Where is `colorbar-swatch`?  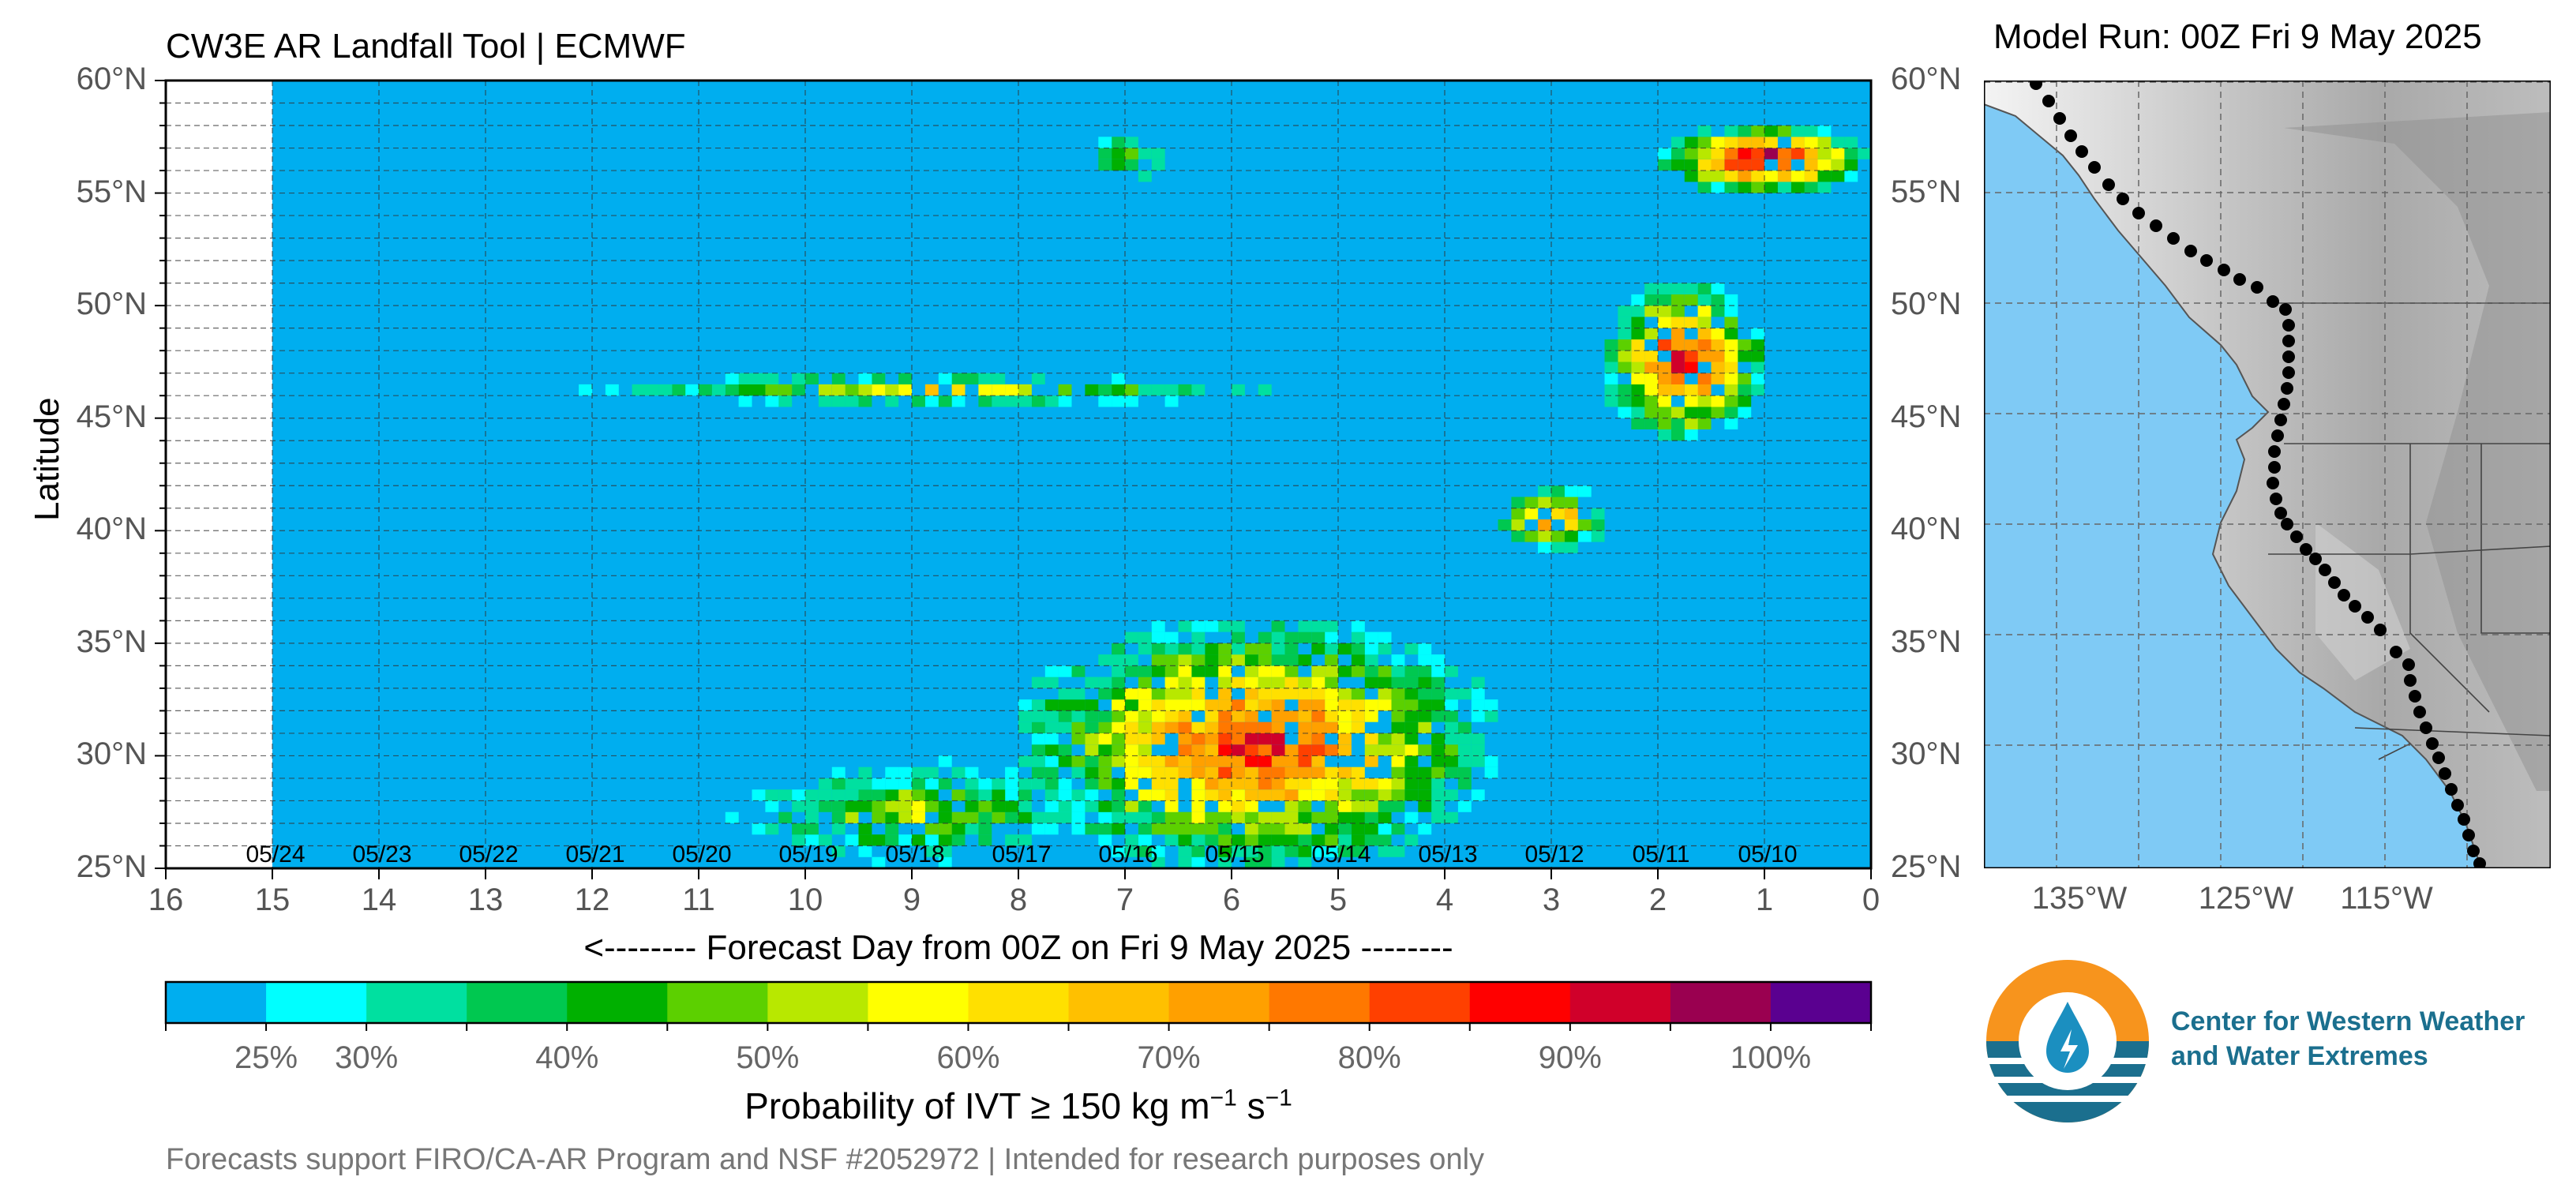 colorbar-swatch is located at coordinates (717, 1002).